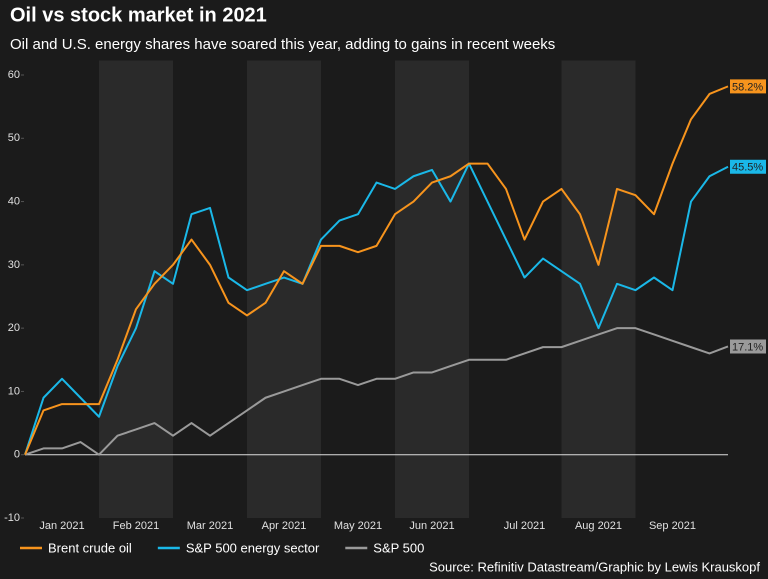 Image resolution: width=768 pixels, height=579 pixels. Describe the element at coordinates (90, 547) in the screenshot. I see `legend-label: Brent crude oil` at that location.